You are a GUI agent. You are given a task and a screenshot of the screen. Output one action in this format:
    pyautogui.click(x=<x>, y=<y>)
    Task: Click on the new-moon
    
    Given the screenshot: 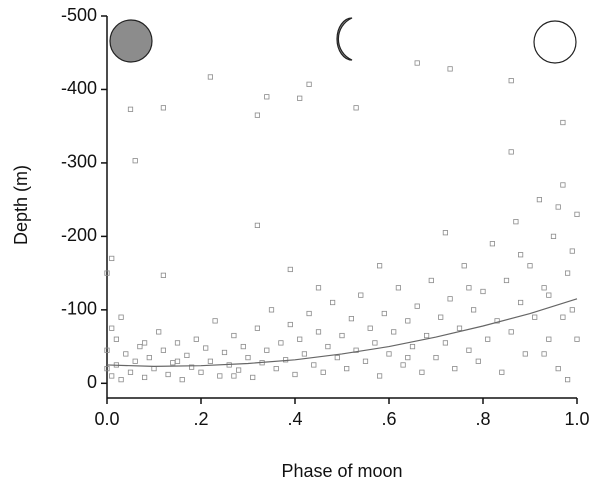 What is the action you would take?
    pyautogui.click(x=131, y=41)
    